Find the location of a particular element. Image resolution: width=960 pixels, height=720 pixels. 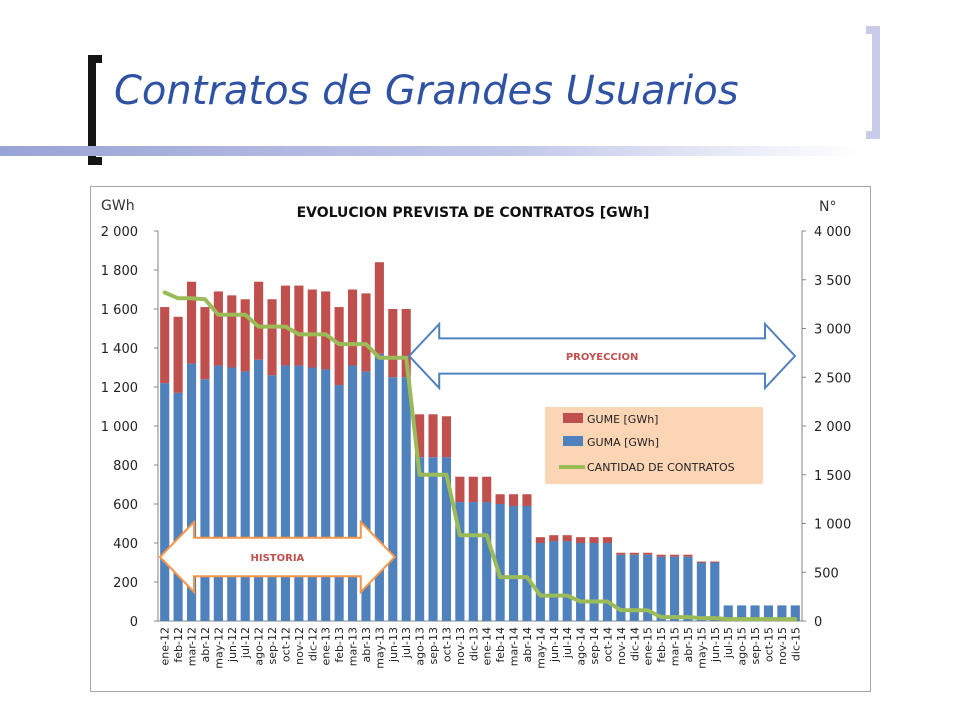

y-left-tick-label: 1 000 is located at coordinates (119, 427).